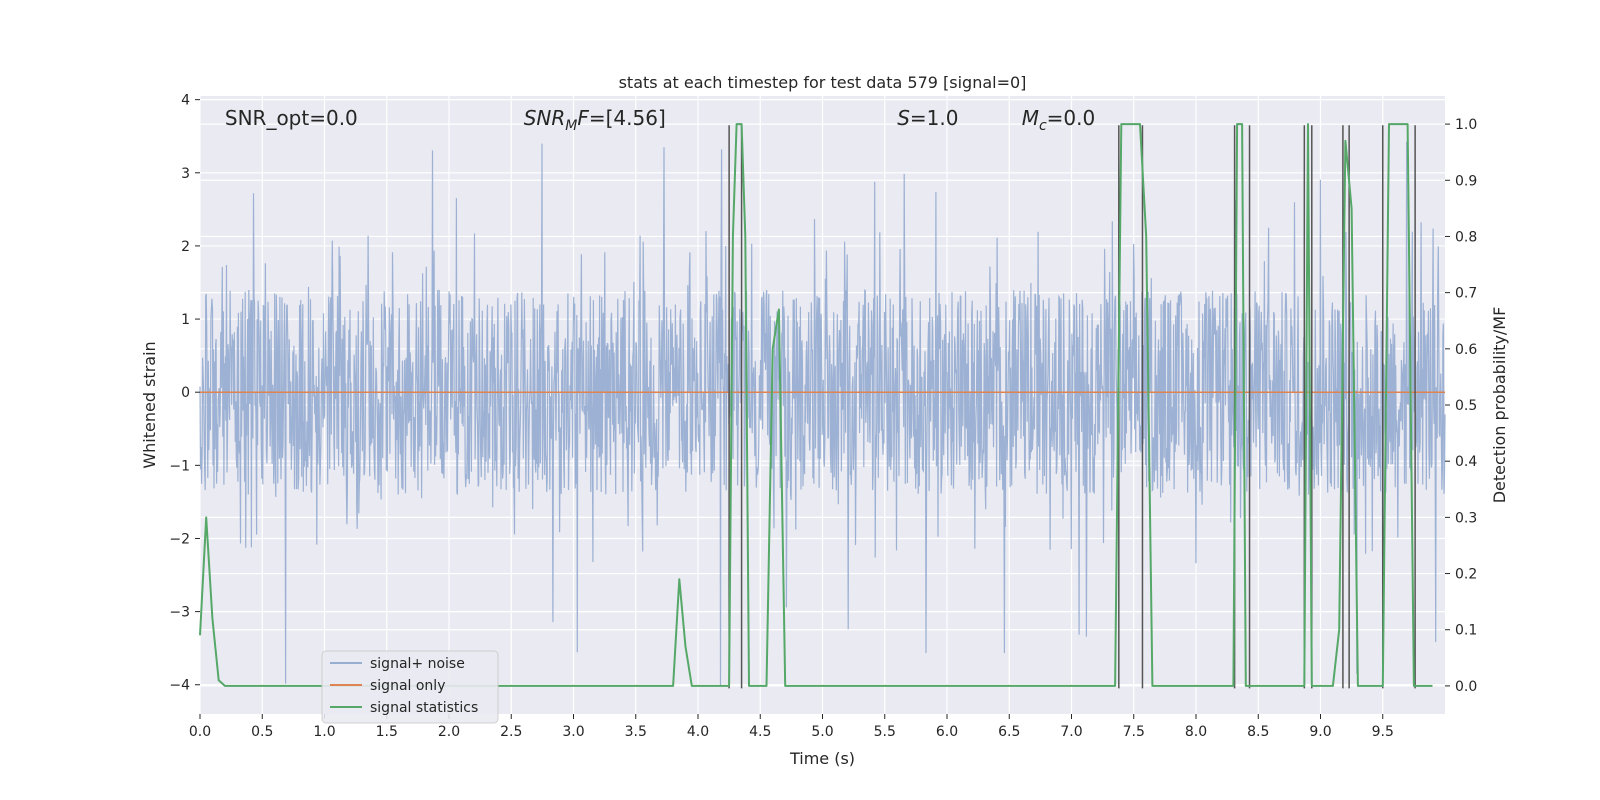 The width and height of the screenshot is (1600, 800). I want to click on y-tick-label-6: 2, so click(185, 247).